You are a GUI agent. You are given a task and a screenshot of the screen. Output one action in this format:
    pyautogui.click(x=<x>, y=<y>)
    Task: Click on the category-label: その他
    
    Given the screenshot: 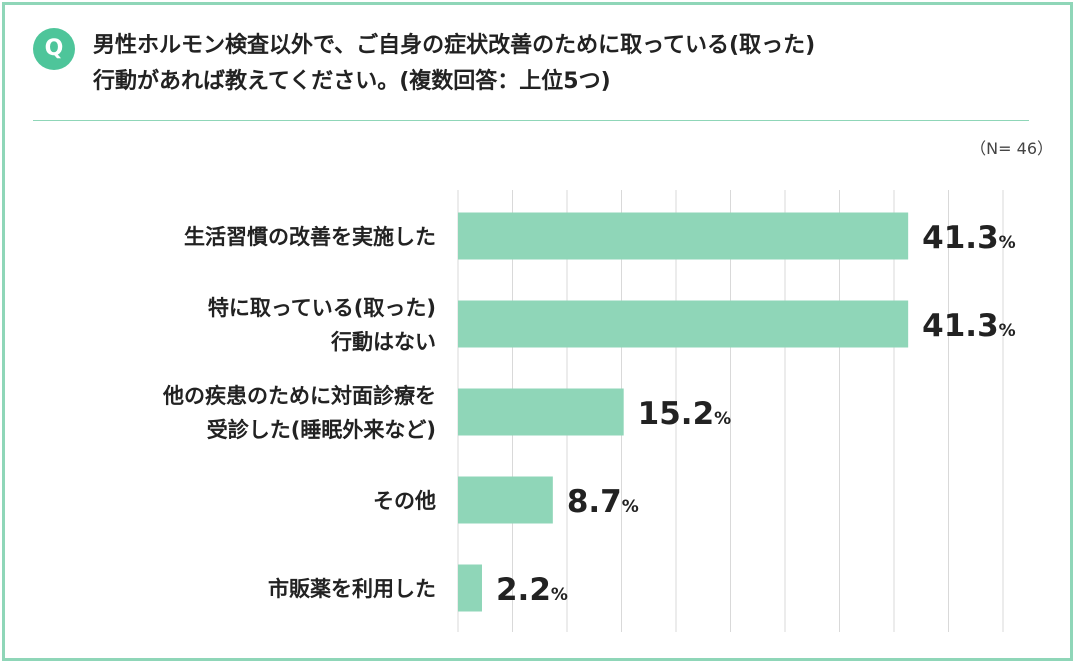 What is the action you would take?
    pyautogui.click(x=404, y=501)
    